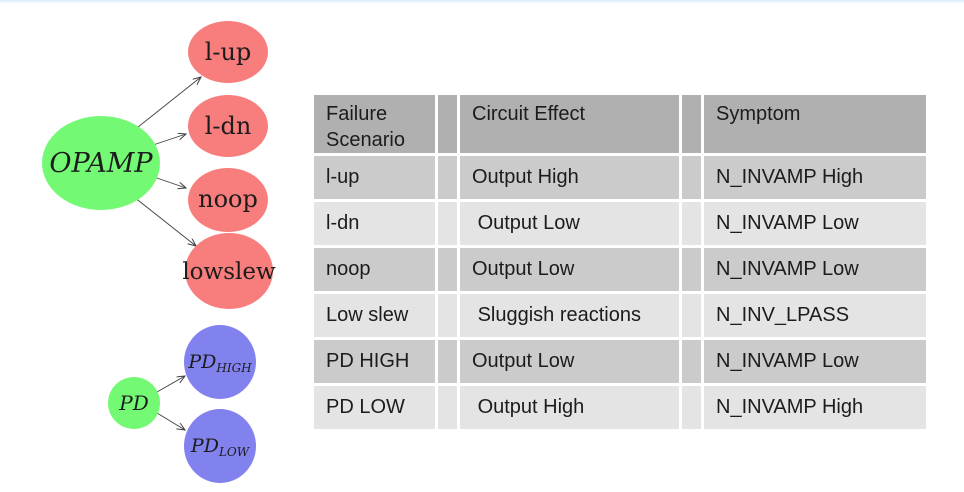  I want to click on node-l-up-shape, so click(228, 52).